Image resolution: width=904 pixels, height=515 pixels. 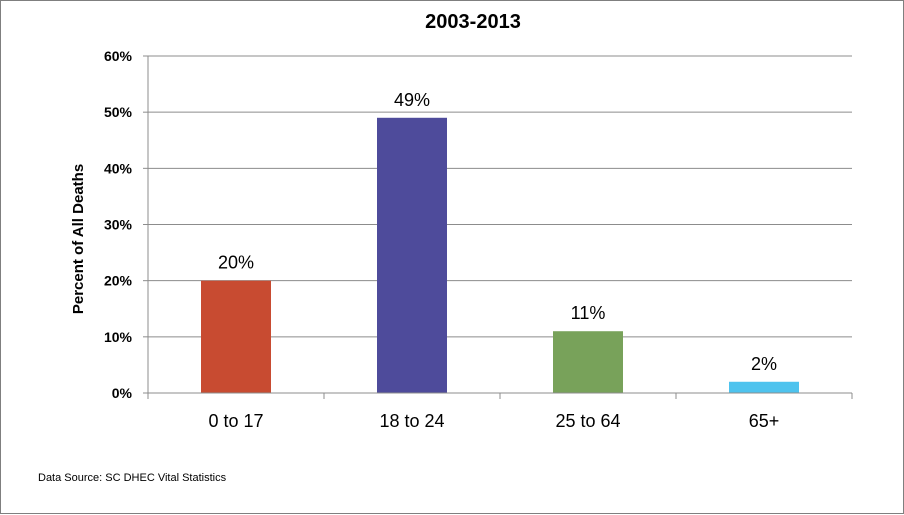 What do you see at coordinates (118, 225) in the screenshot?
I see `y-tick-label: 30%` at bounding box center [118, 225].